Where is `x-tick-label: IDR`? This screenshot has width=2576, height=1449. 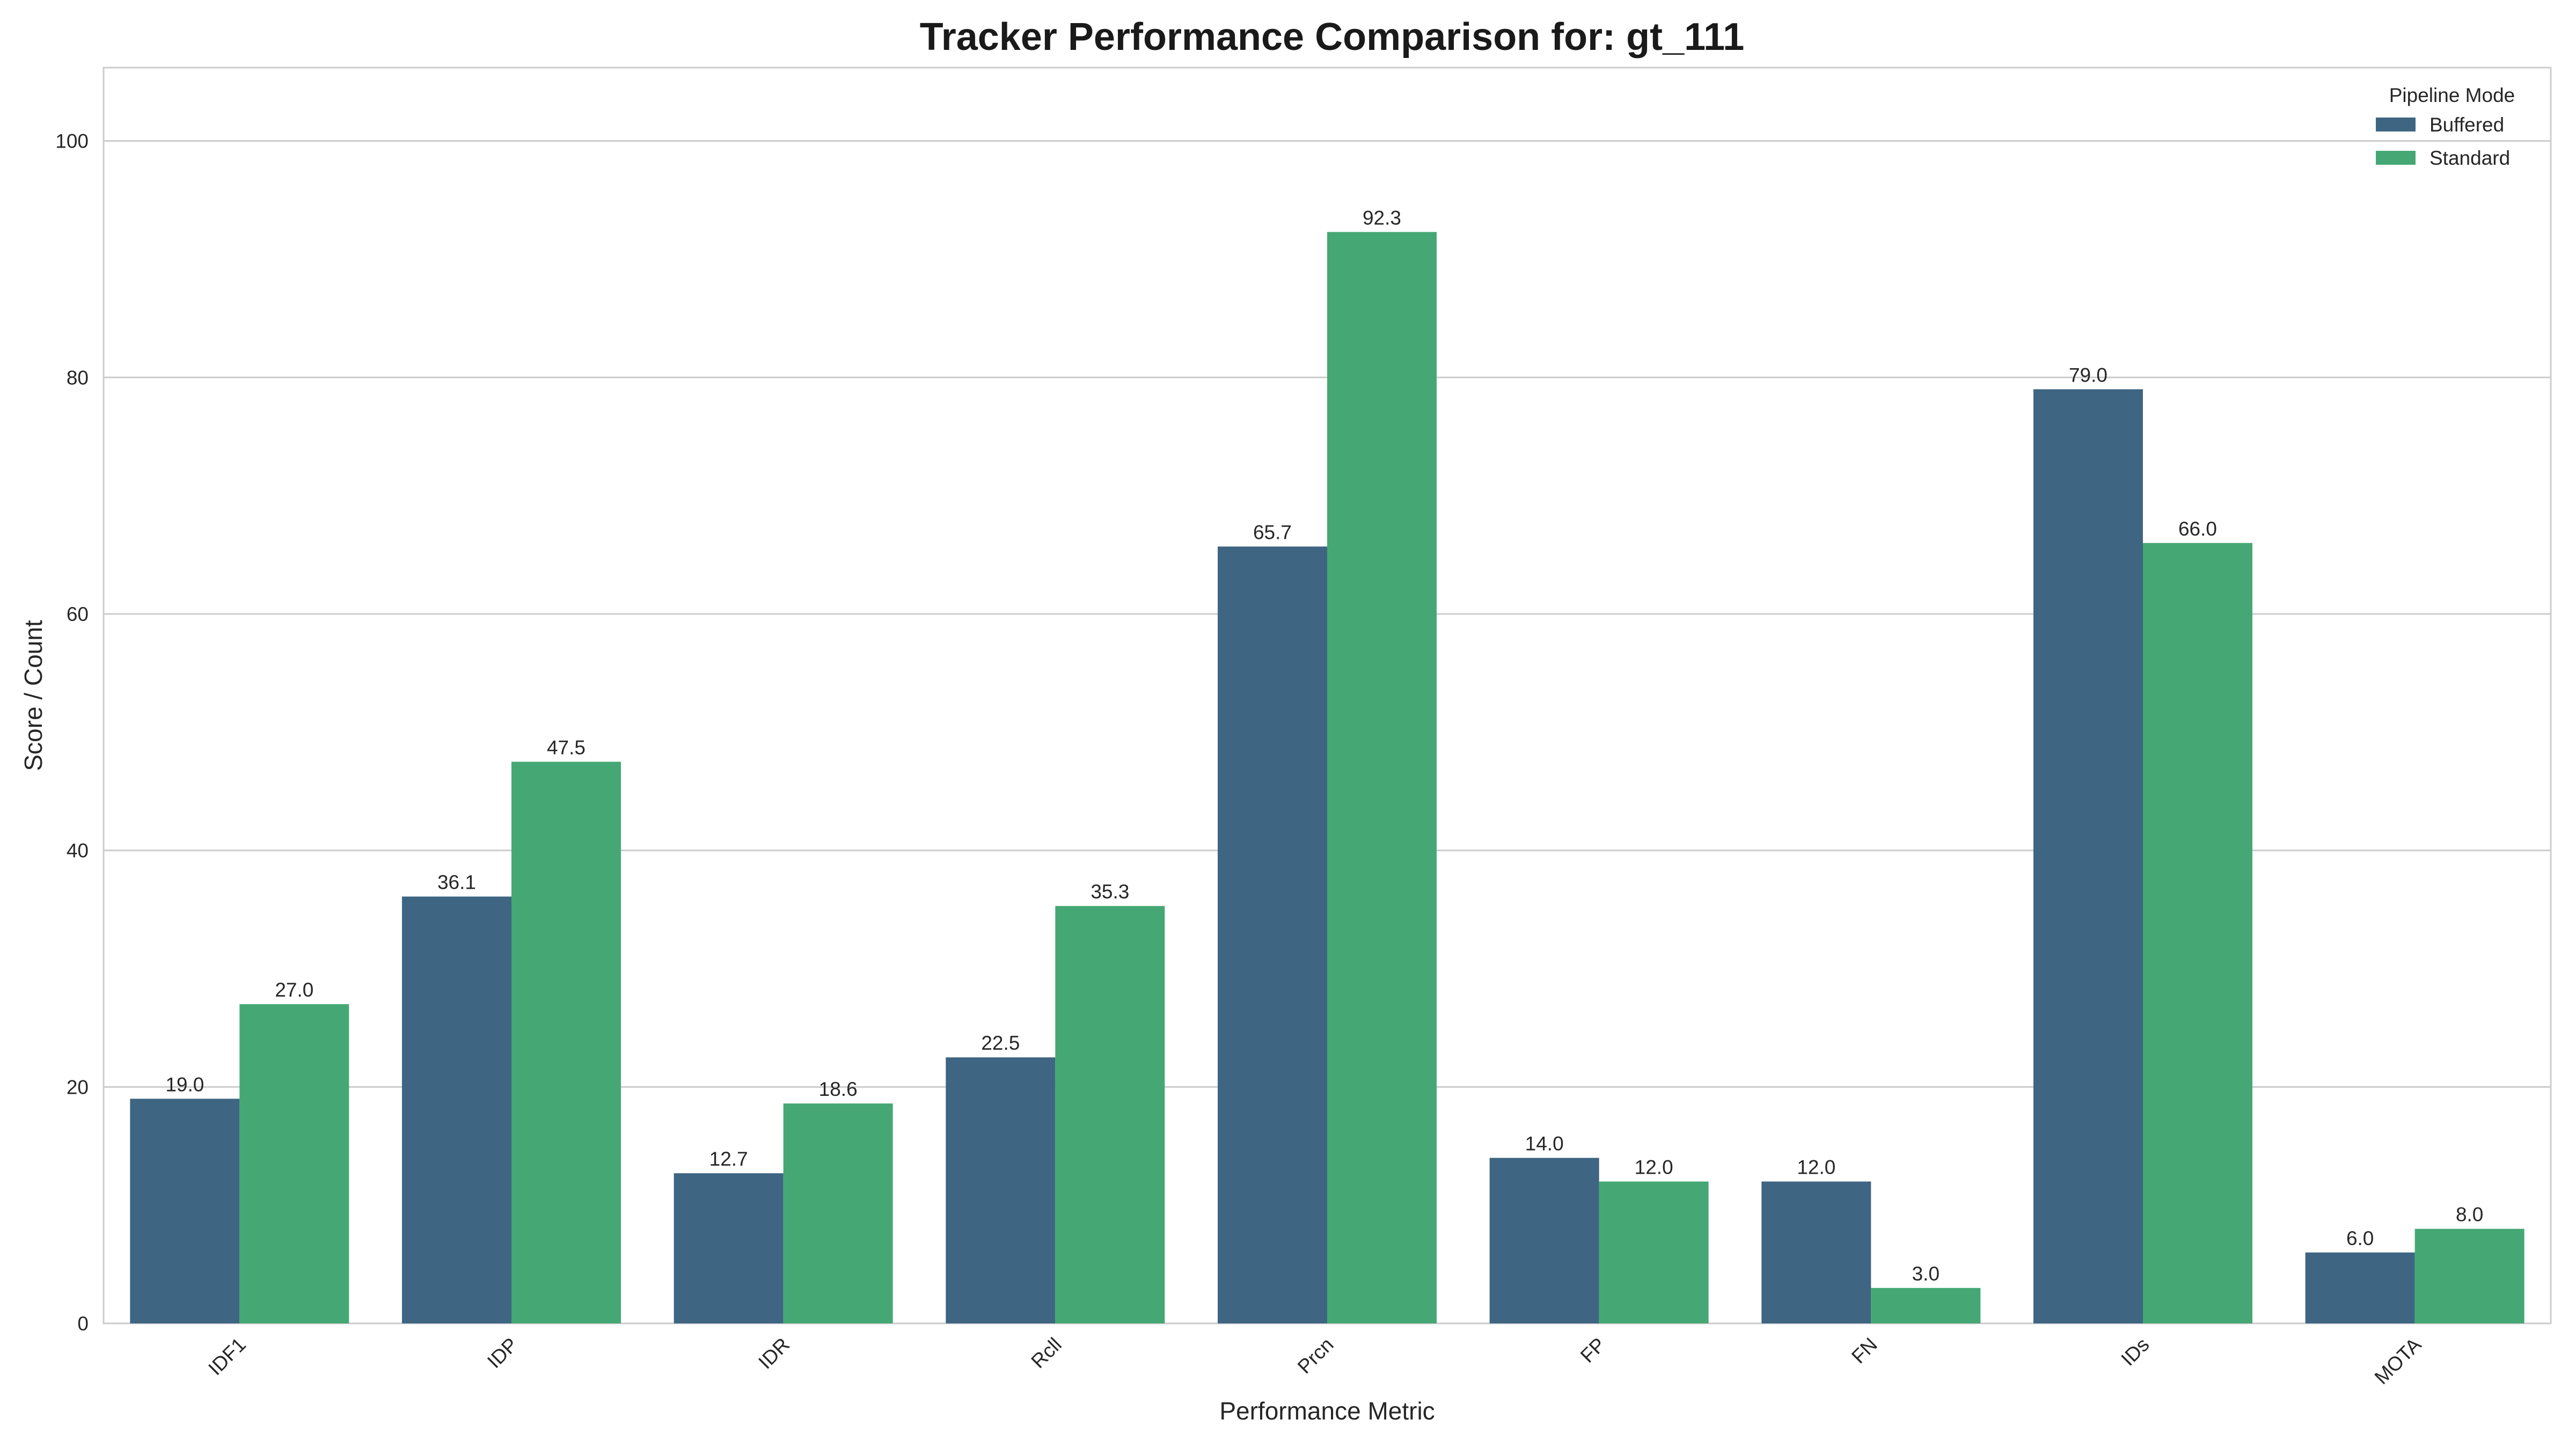 x-tick-label: IDR is located at coordinates (774, 1353).